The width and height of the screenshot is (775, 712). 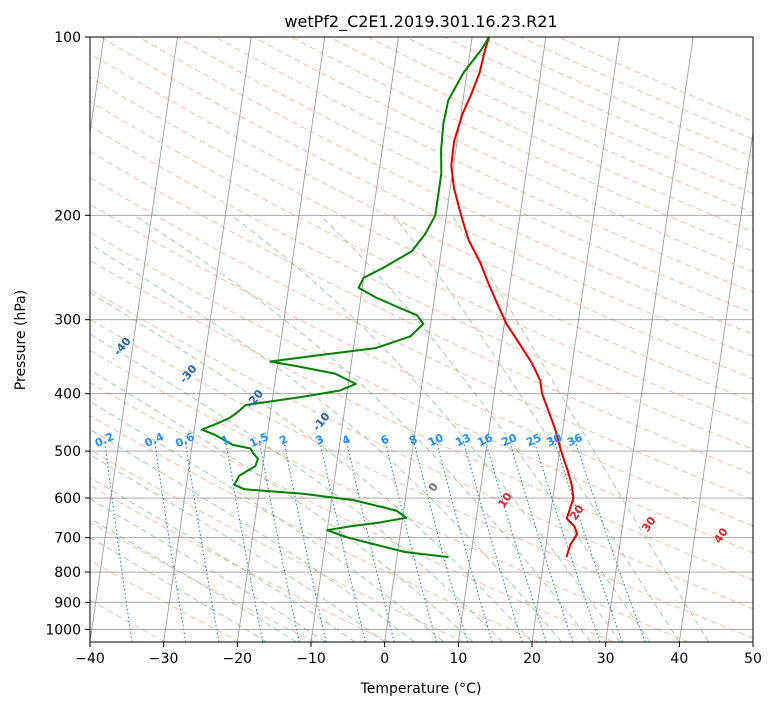 I want to click on mixing-ratio-label: 10, so click(x=436, y=440).